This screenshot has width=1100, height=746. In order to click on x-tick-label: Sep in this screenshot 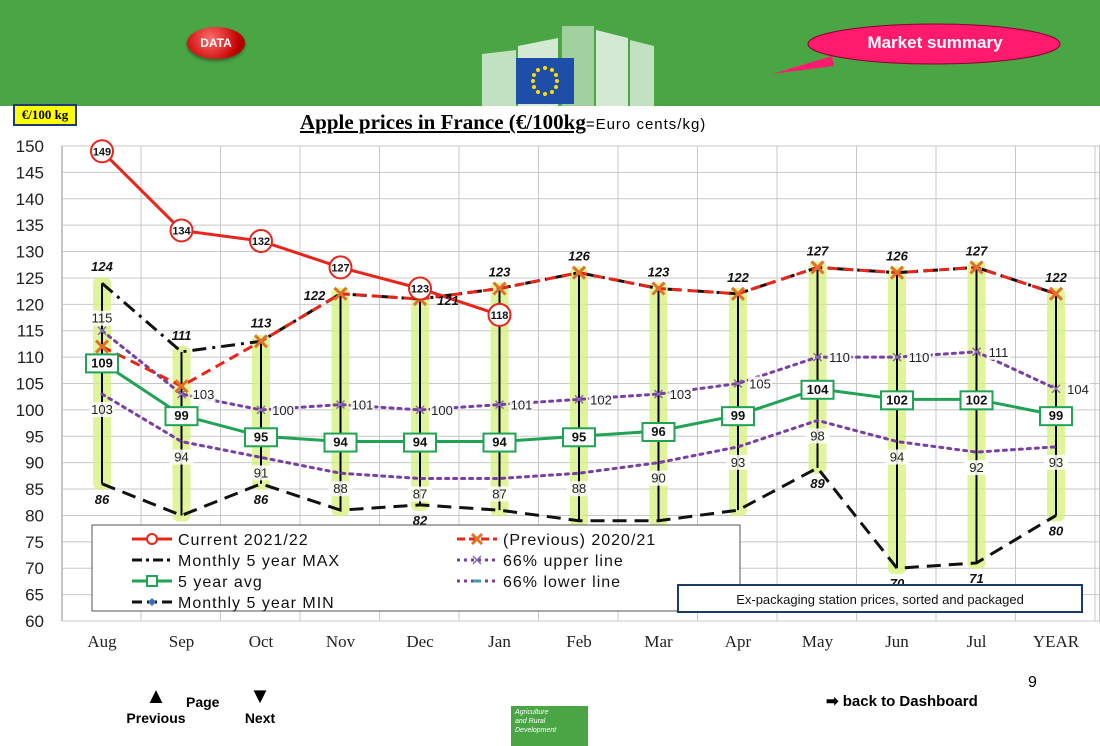, I will do `click(182, 641)`.